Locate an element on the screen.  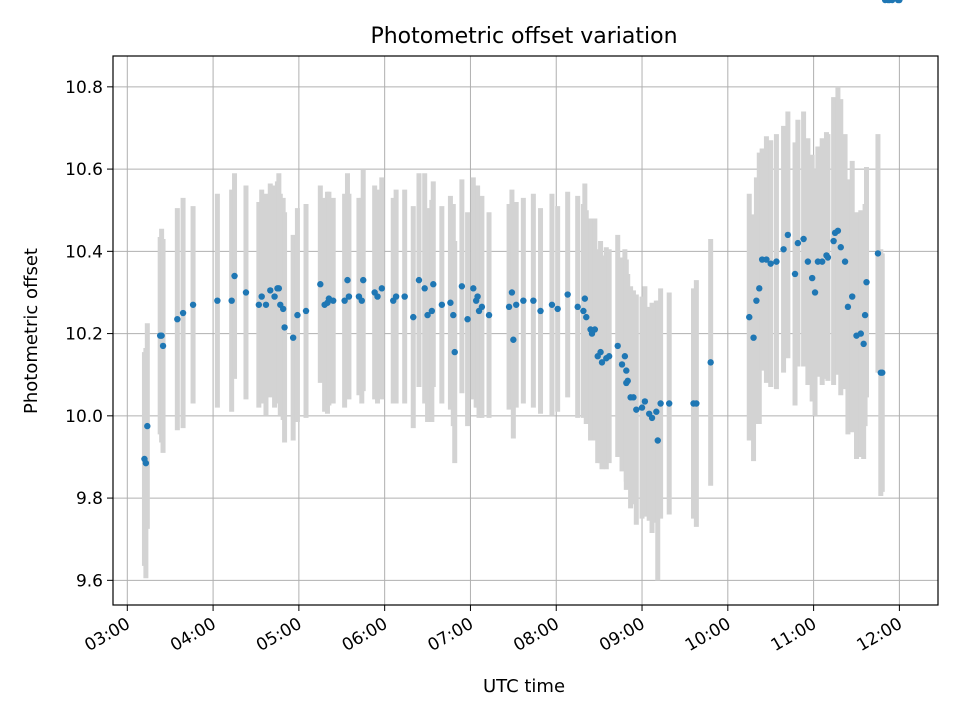
x-axis-label: UTC time is located at coordinates (524, 686).